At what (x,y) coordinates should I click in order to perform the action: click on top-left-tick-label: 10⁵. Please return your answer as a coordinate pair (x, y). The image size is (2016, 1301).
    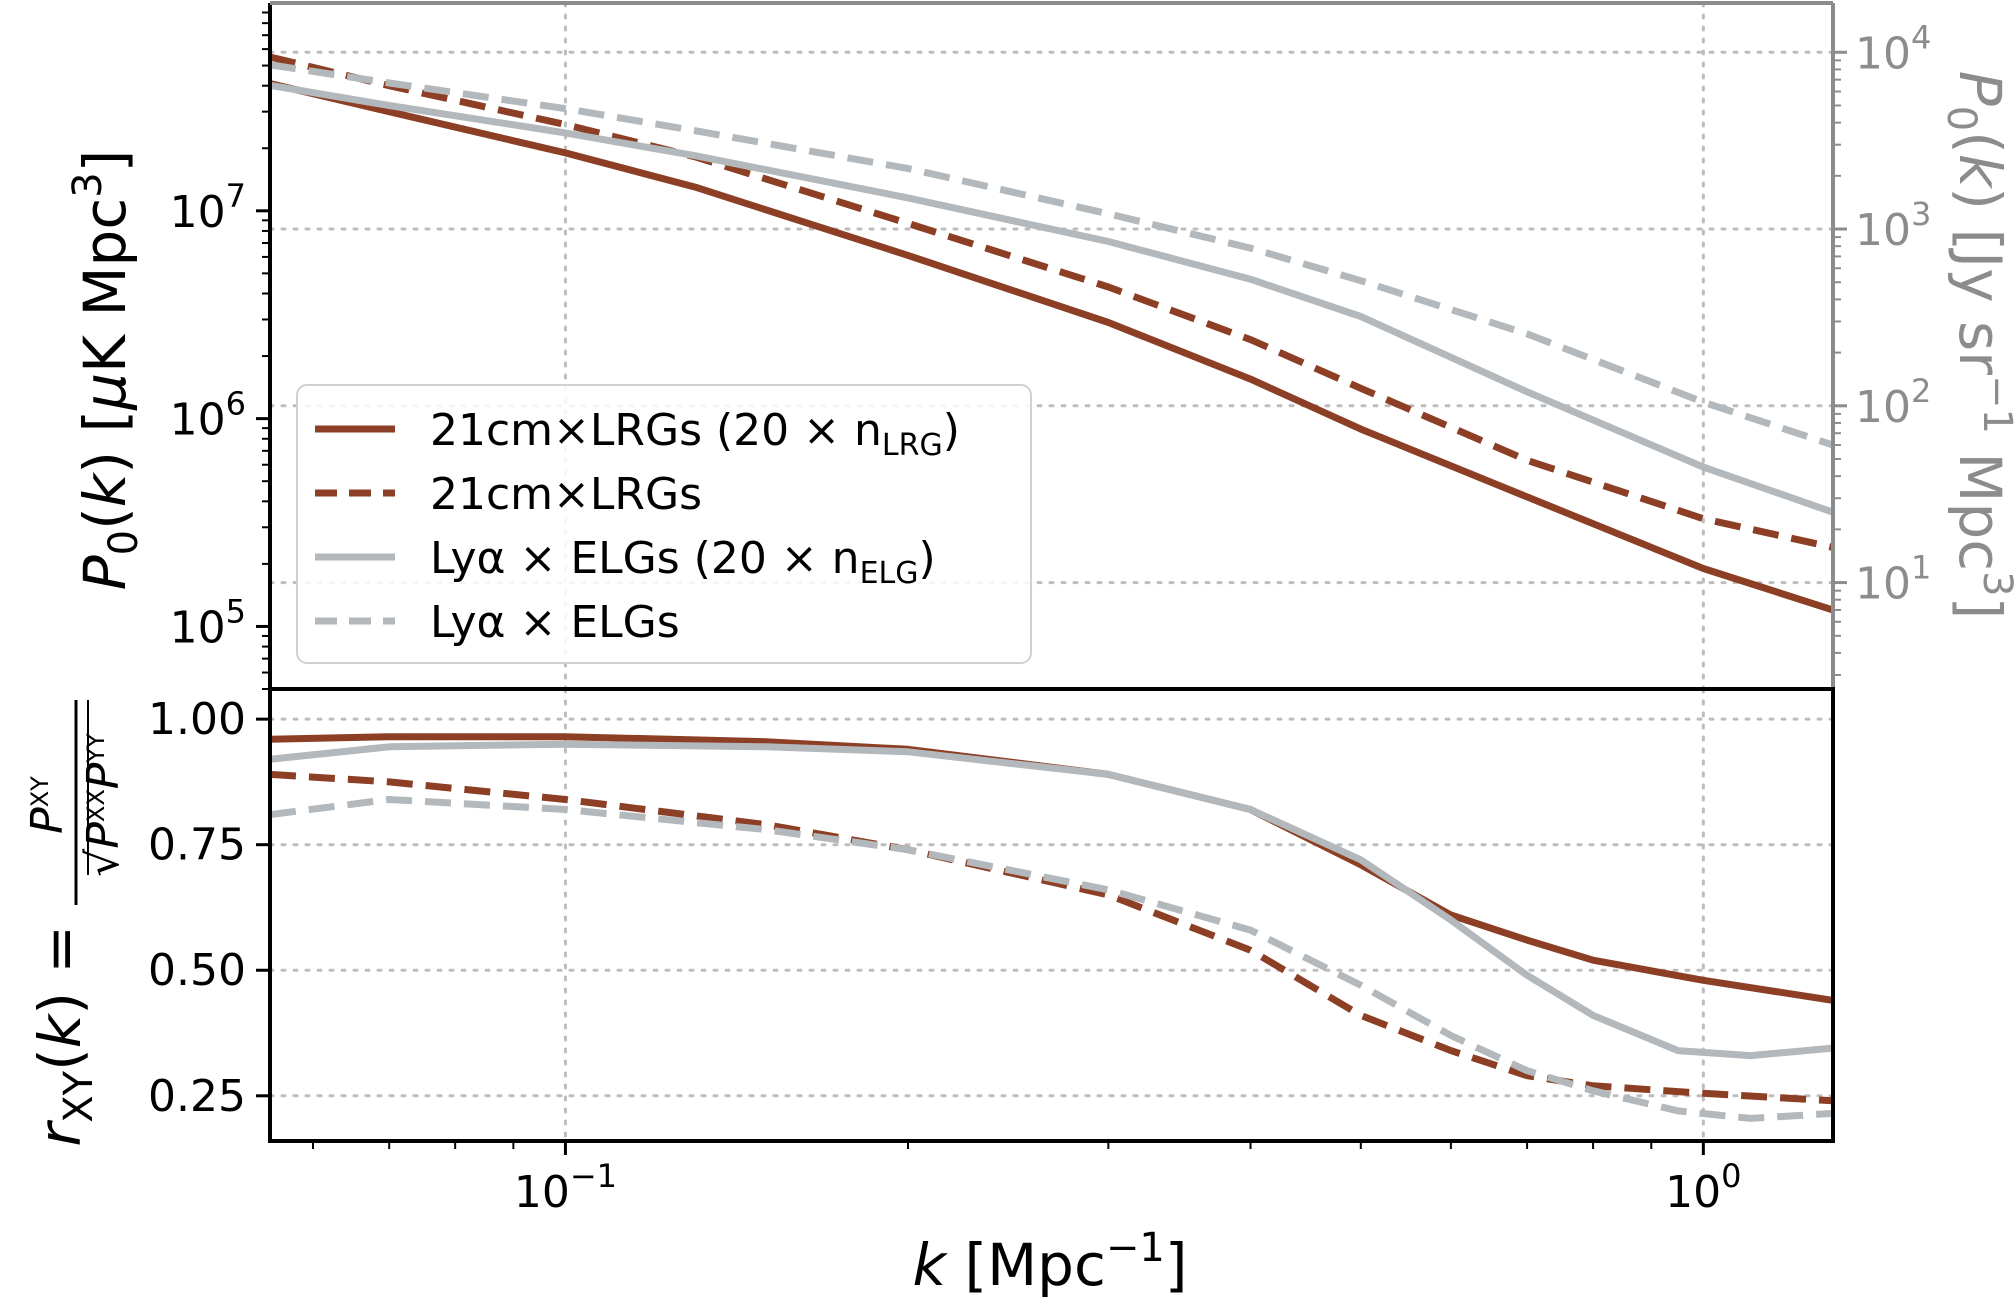
    Looking at the image, I should click on (208, 622).